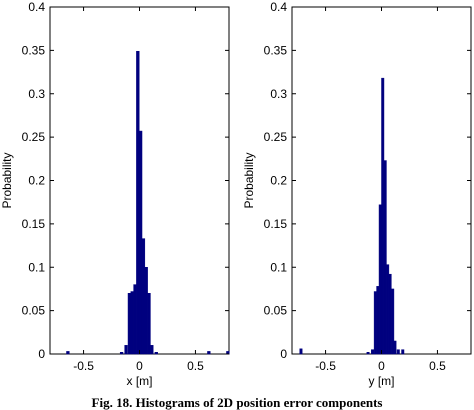  Describe the element at coordinates (278, 181) in the screenshot. I see `panel-y-y-tick-label: 0.2` at that location.